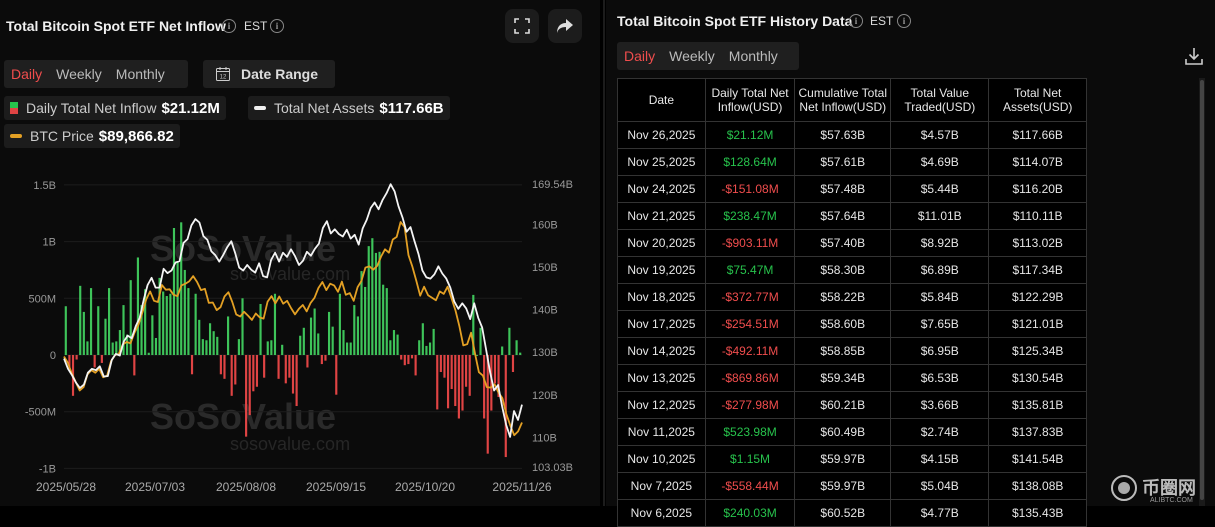  What do you see at coordinates (843, 270) in the screenshot?
I see `cumulative-inflow-cell: $58.30B` at bounding box center [843, 270].